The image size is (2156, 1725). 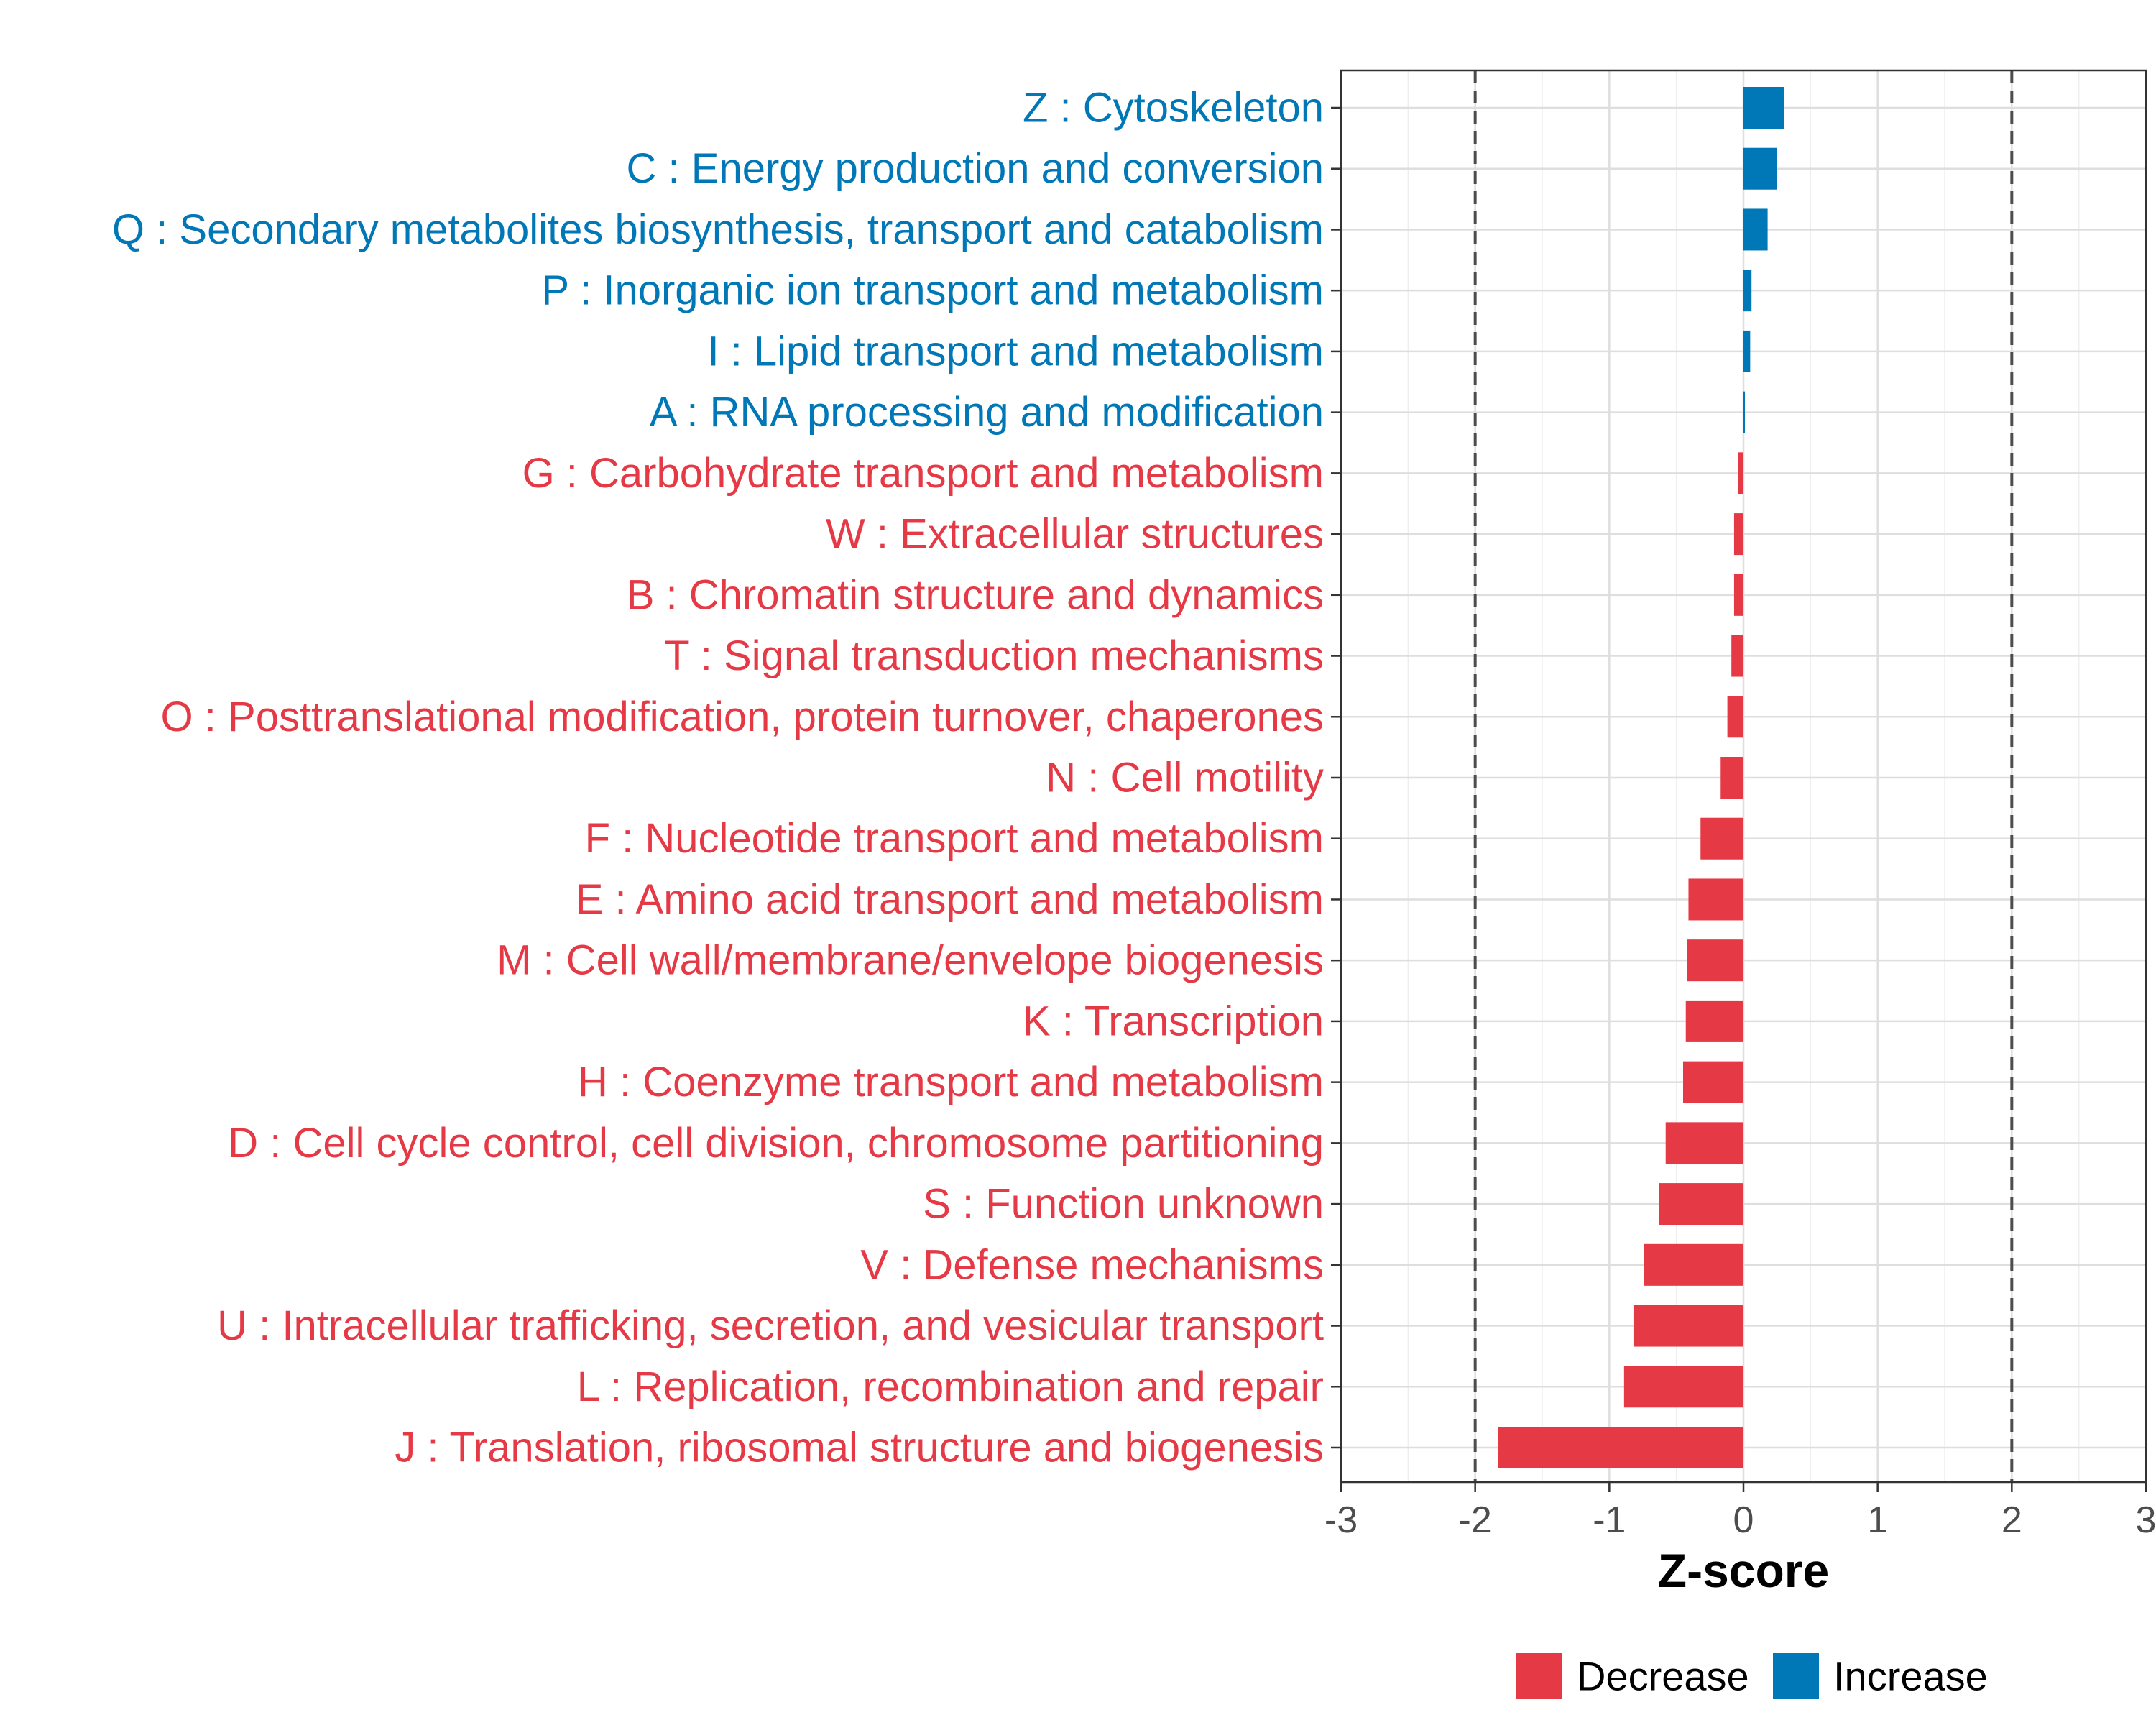 What do you see at coordinates (1878, 1520) in the screenshot?
I see `x-tick-label: 1` at bounding box center [1878, 1520].